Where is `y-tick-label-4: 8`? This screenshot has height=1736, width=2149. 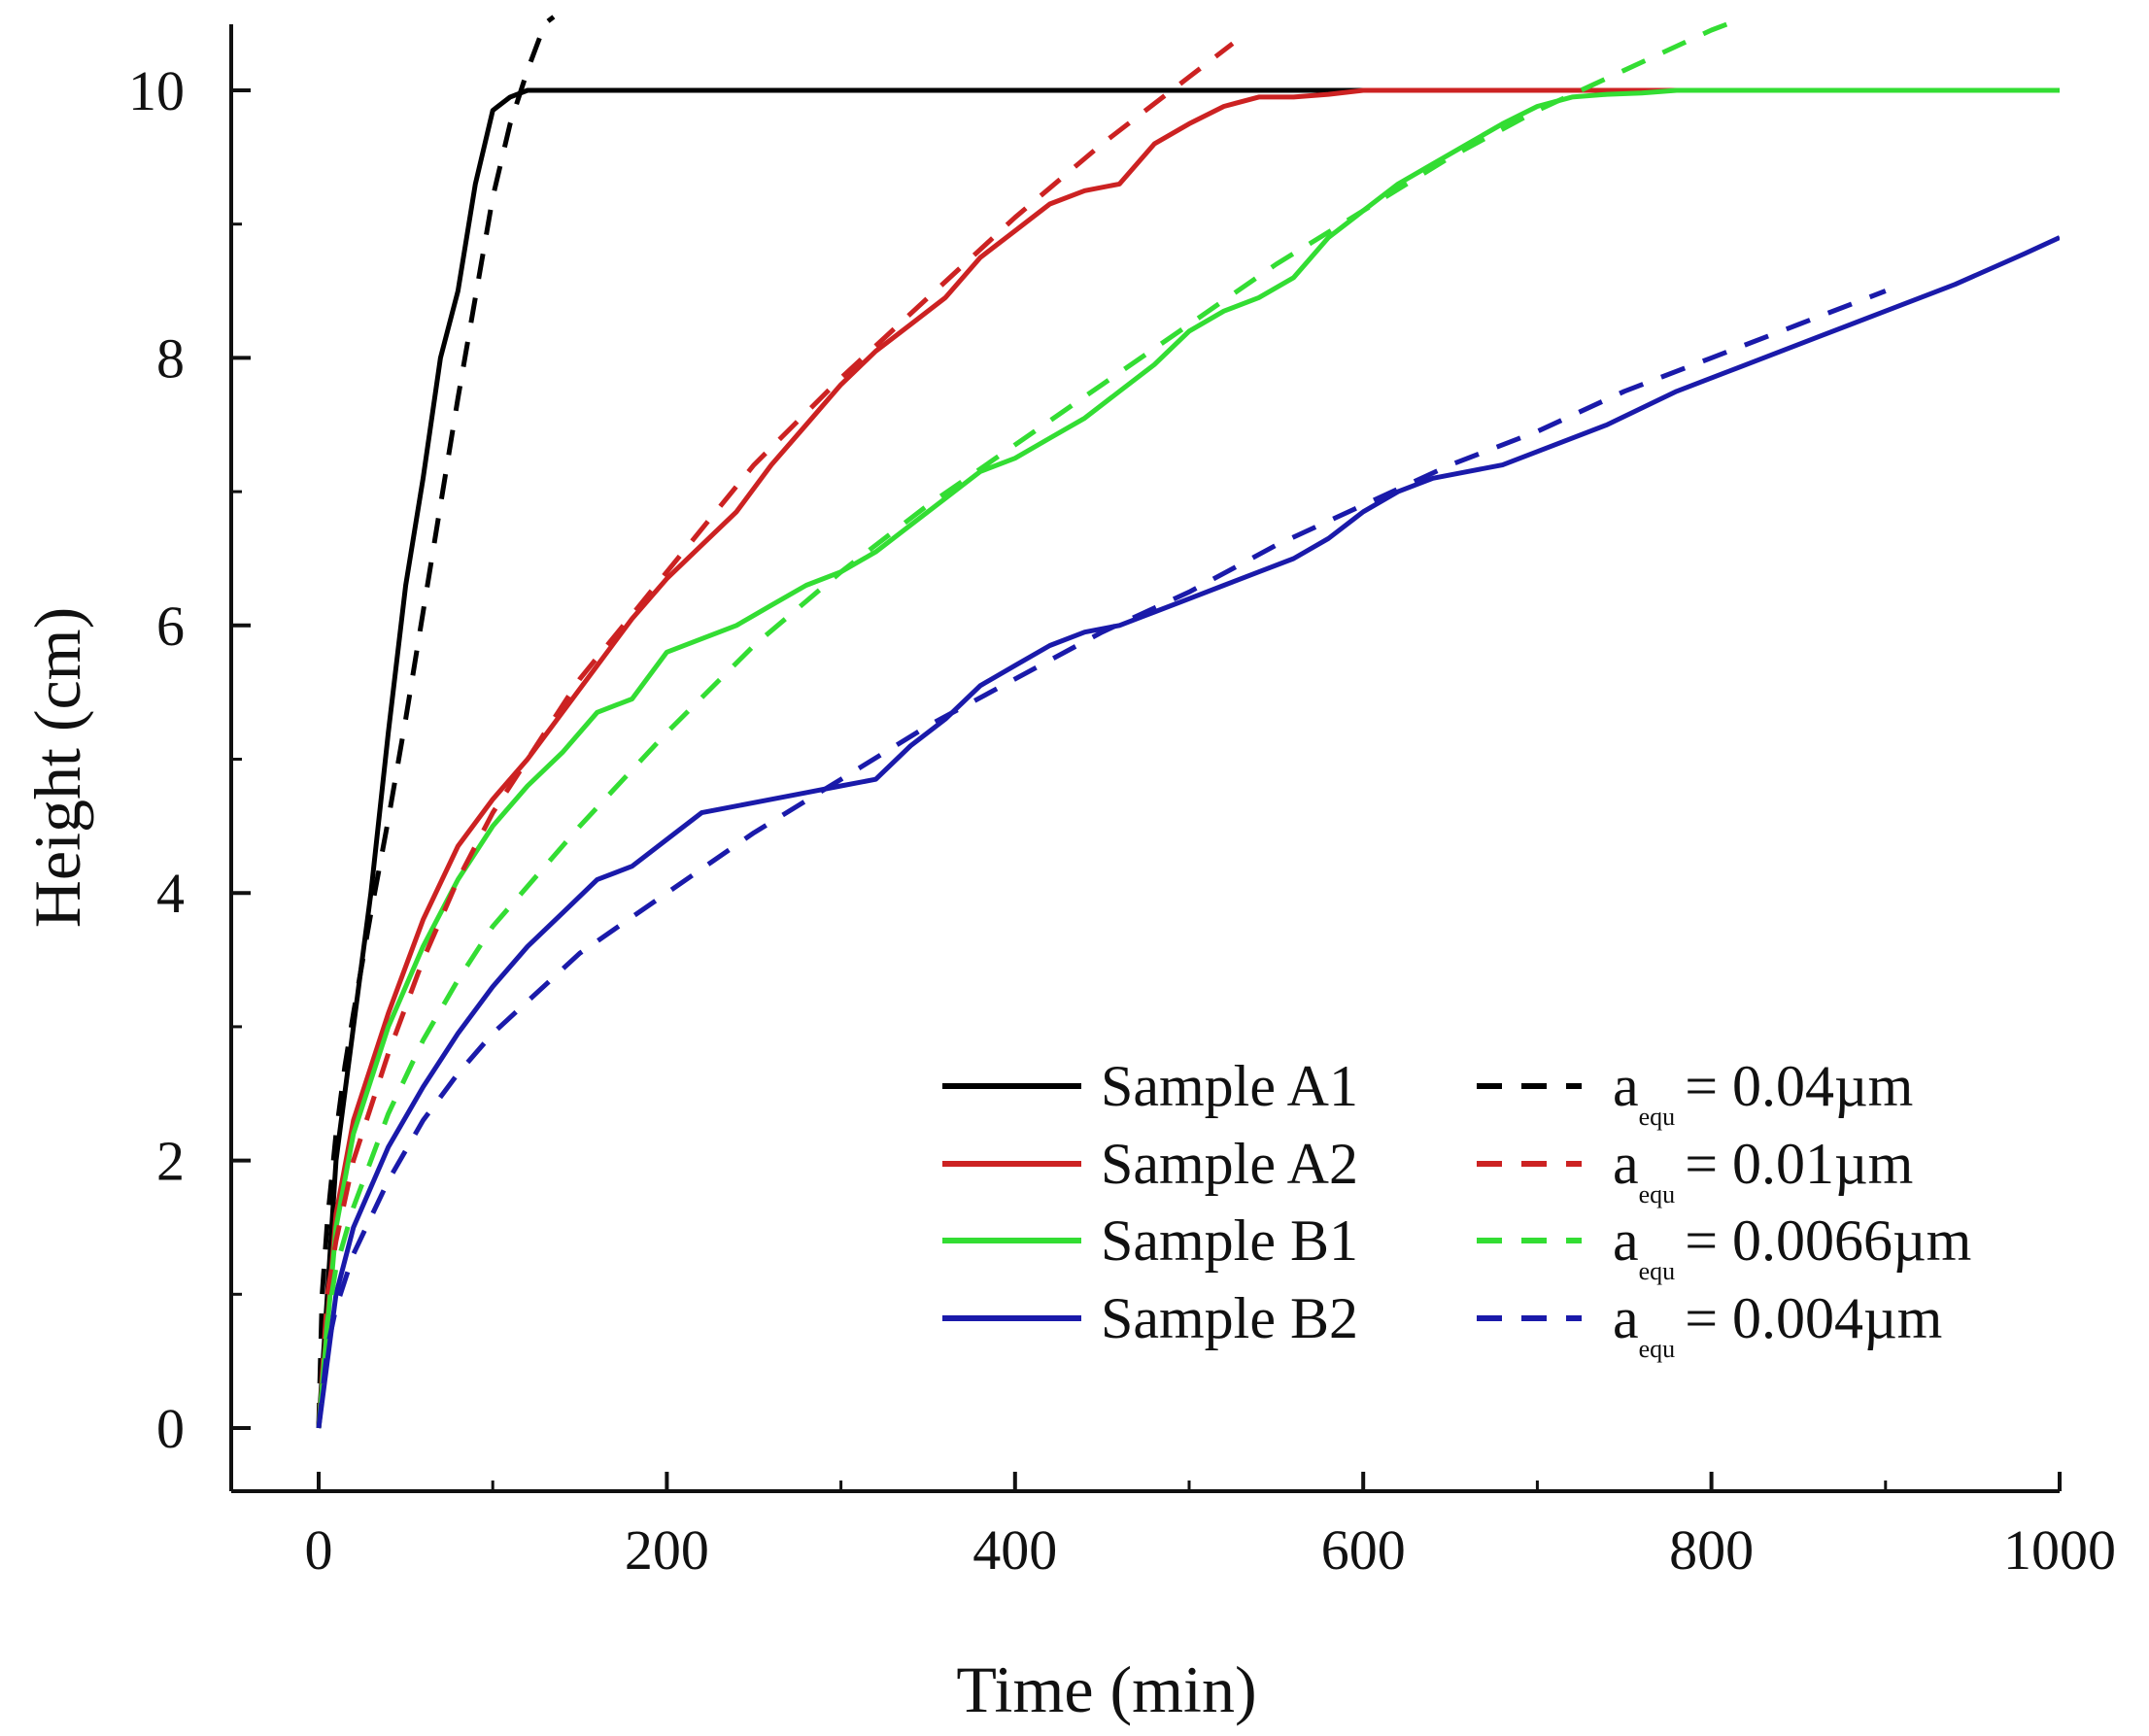 y-tick-label-4: 8 is located at coordinates (170, 358).